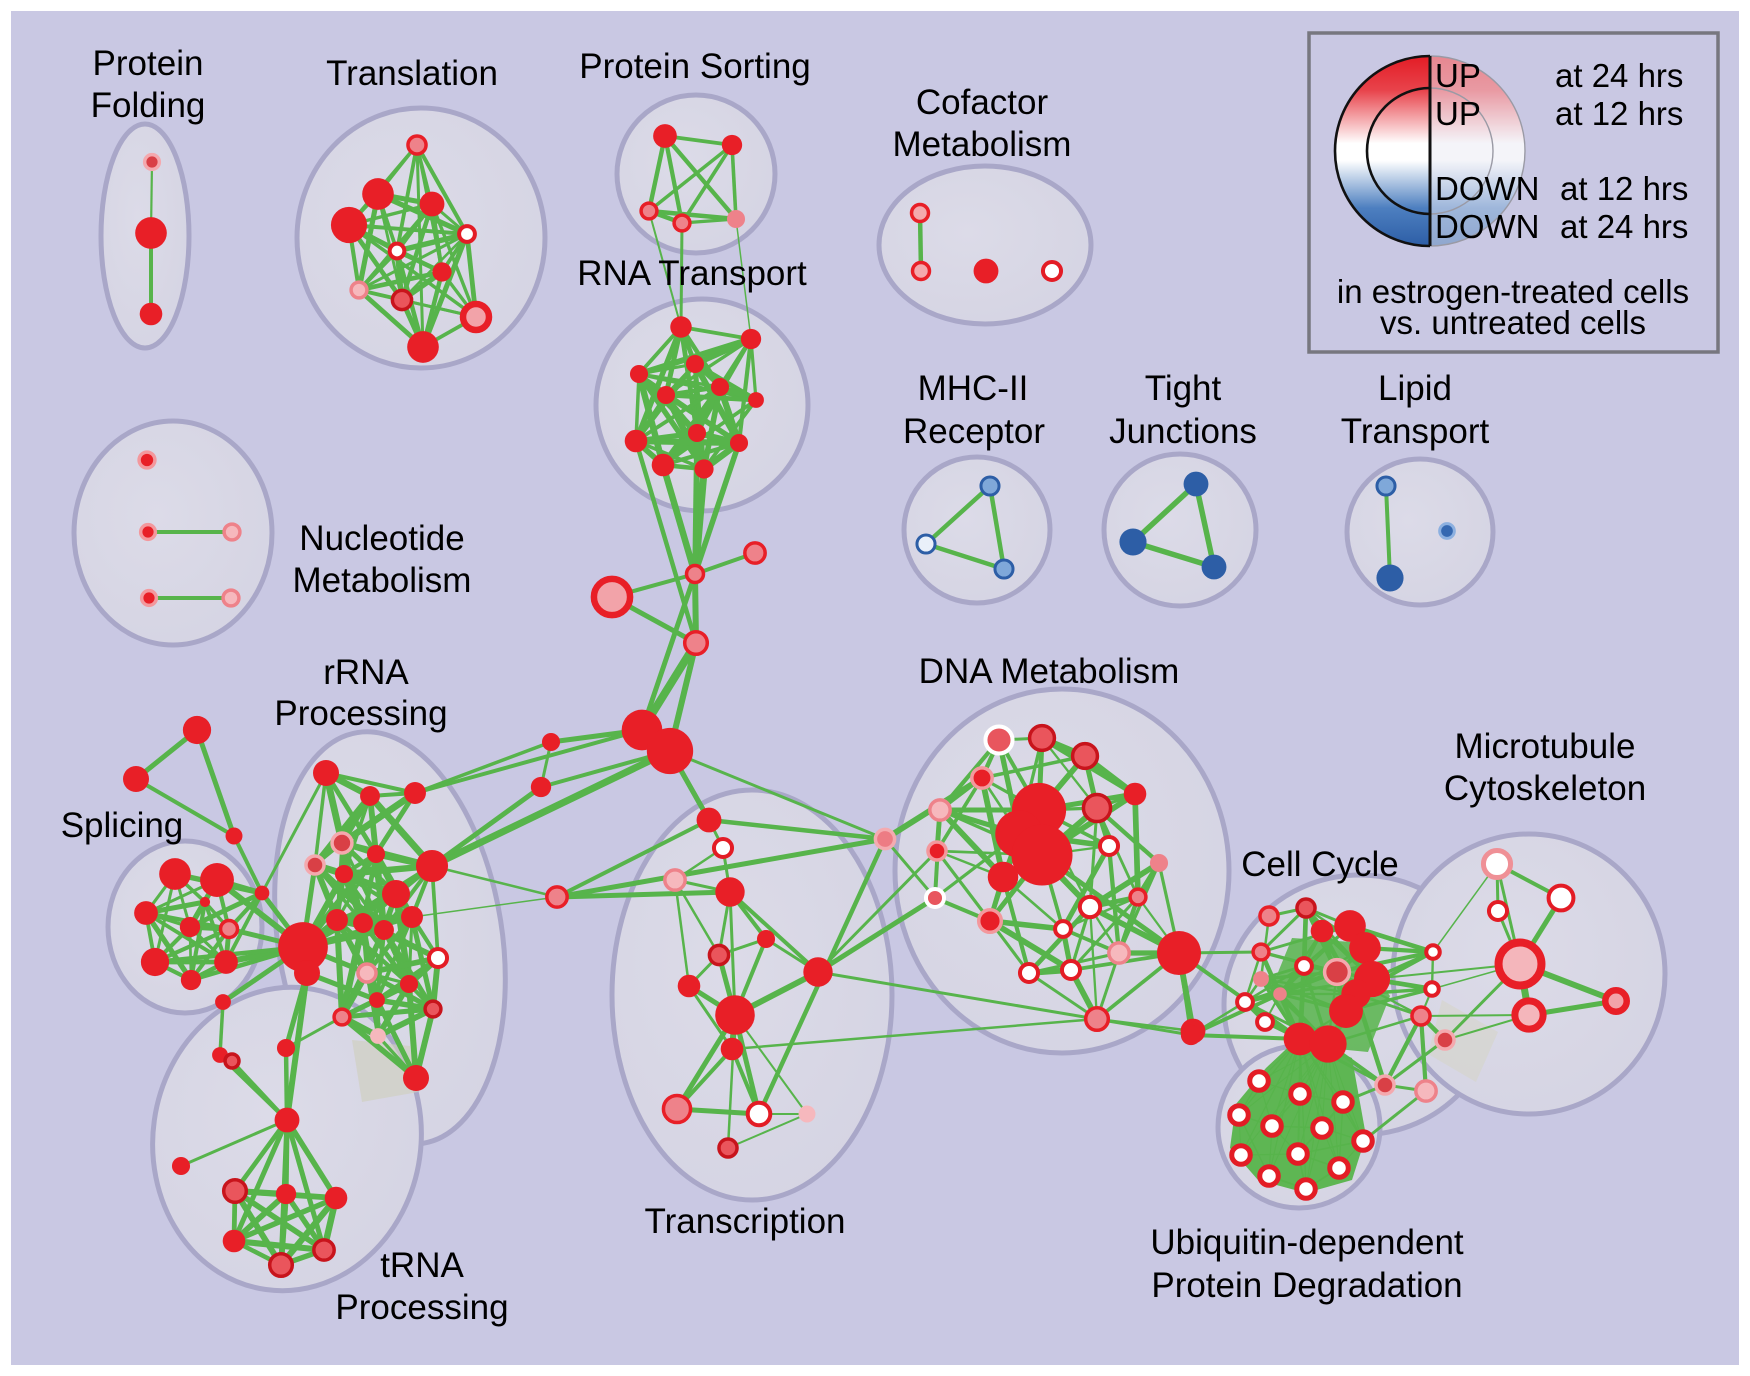 The width and height of the screenshot is (1750, 1376). Describe the element at coordinates (973, 388) in the screenshot. I see `svg-text: MHC-II` at that location.